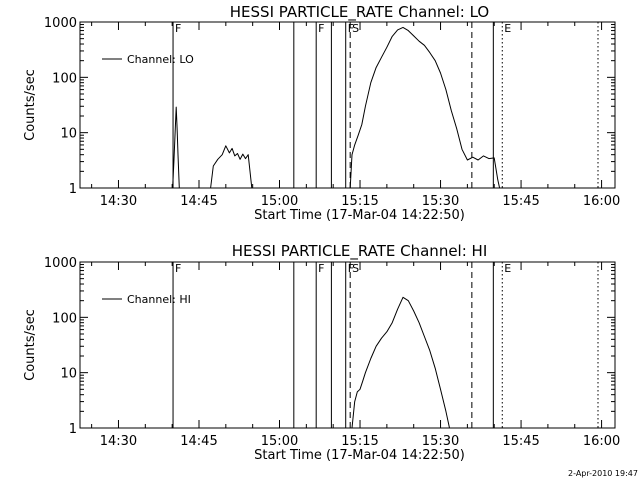 The height and width of the screenshot is (480, 640). I want to click on legend-label: Channel: HI, so click(159, 299).